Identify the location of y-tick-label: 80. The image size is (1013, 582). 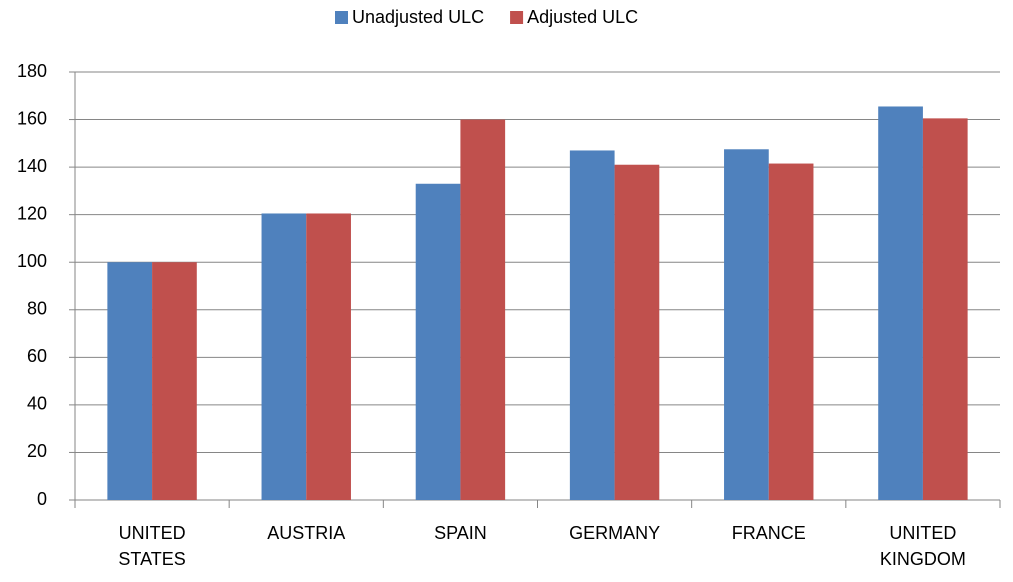
(37, 309).